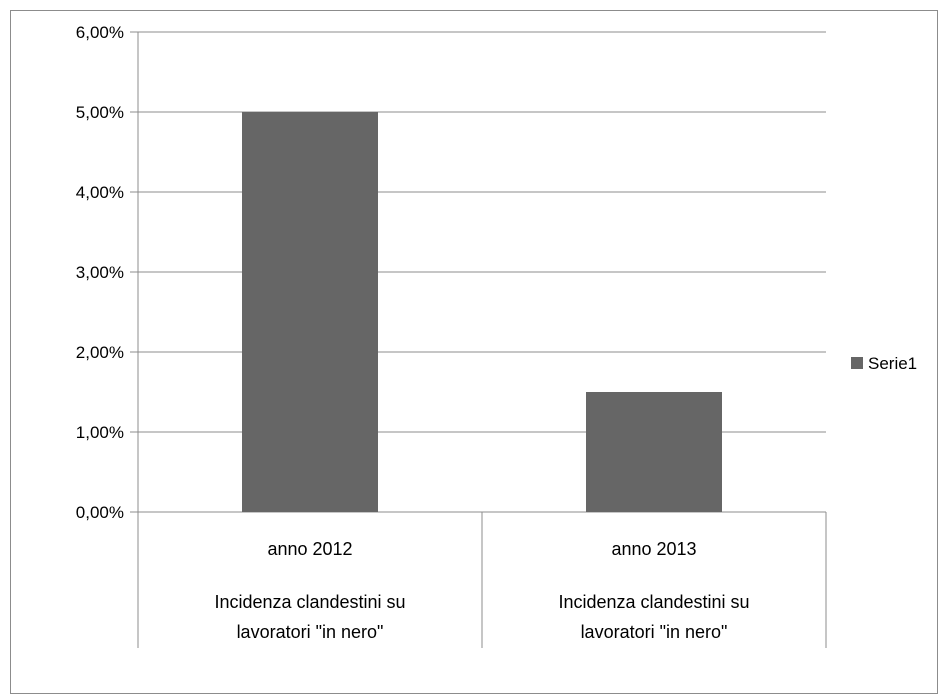 Image resolution: width=944 pixels, height=700 pixels. Describe the element at coordinates (100, 512) in the screenshot. I see `y-tick-label: 0,00%` at that location.